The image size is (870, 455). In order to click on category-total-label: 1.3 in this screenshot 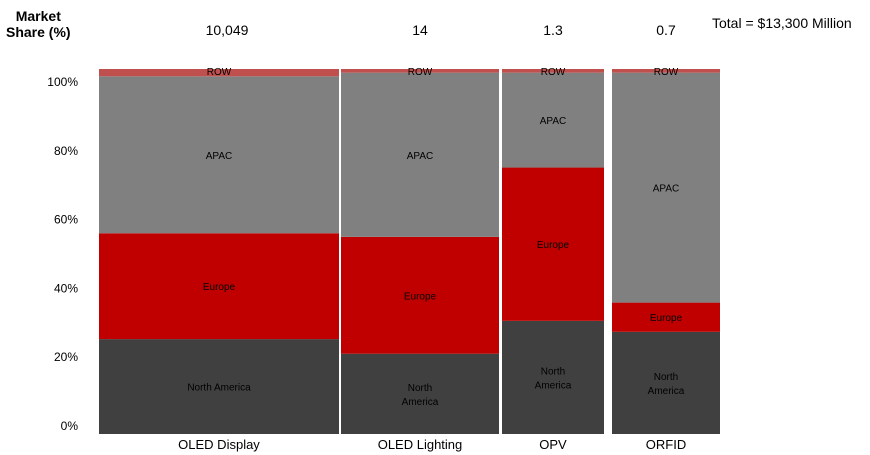, I will do `click(553, 30)`.